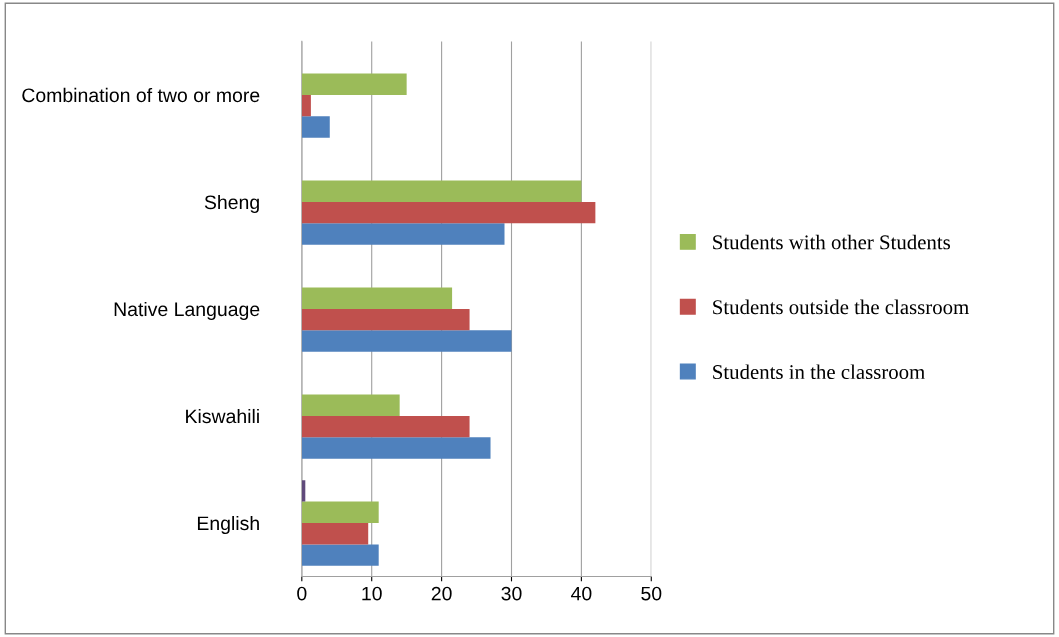  What do you see at coordinates (141, 95) in the screenshot?
I see `y-tick-label: Combination of two or more` at bounding box center [141, 95].